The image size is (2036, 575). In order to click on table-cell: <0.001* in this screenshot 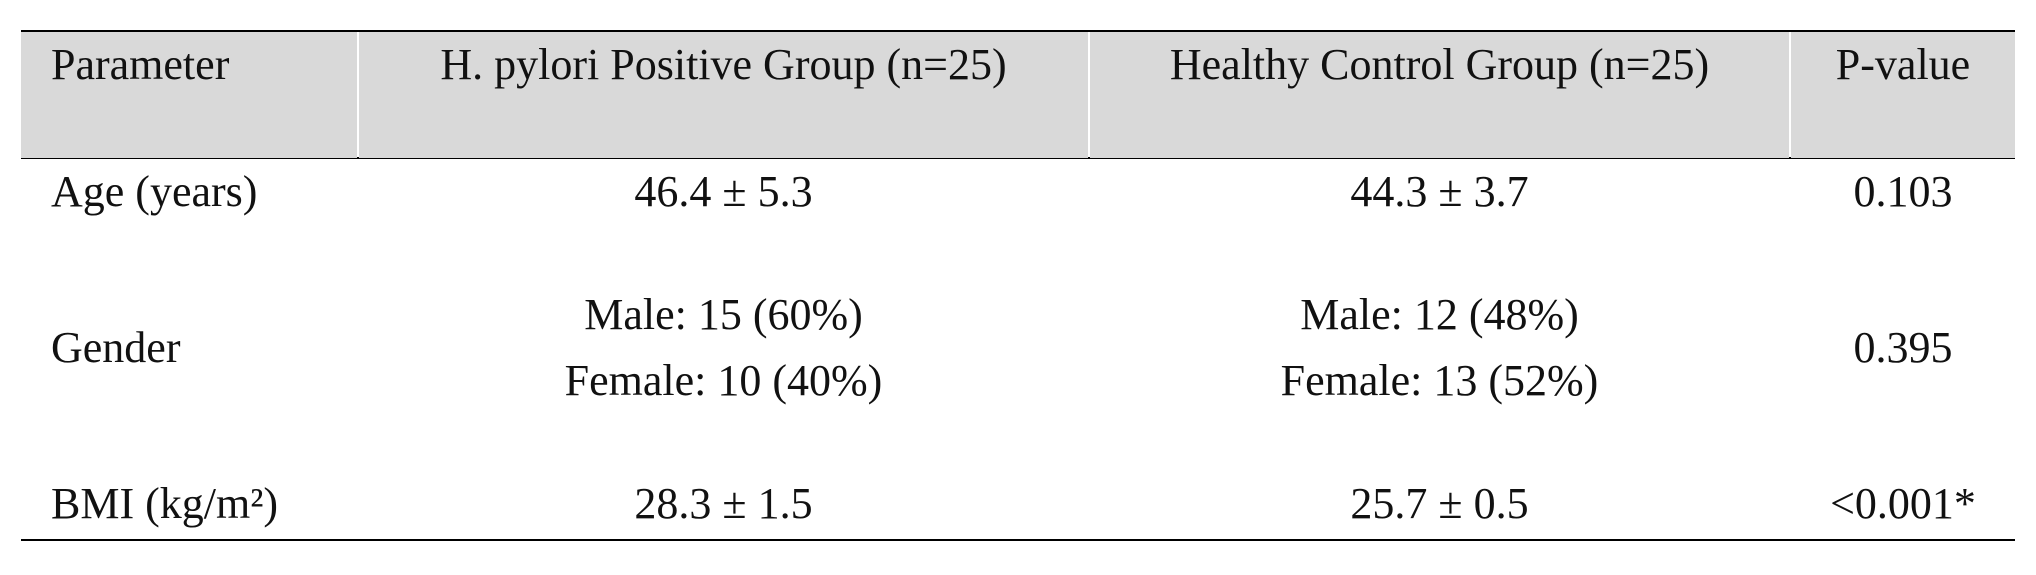, I will do `click(1903, 504)`.